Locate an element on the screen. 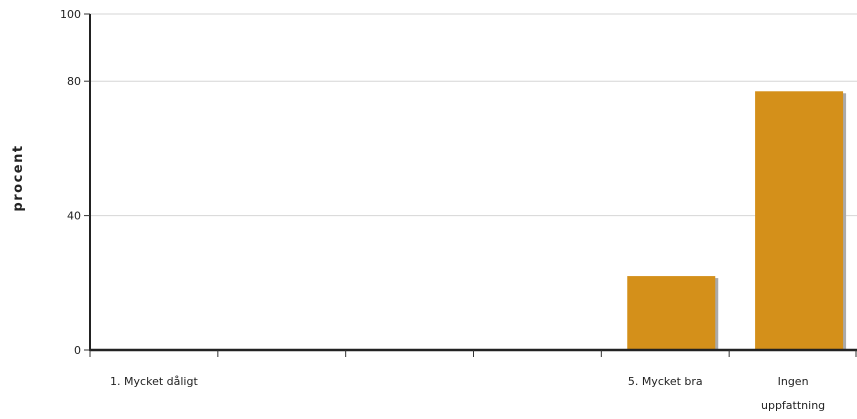  y-tick-label: 80 is located at coordinates (74, 81).